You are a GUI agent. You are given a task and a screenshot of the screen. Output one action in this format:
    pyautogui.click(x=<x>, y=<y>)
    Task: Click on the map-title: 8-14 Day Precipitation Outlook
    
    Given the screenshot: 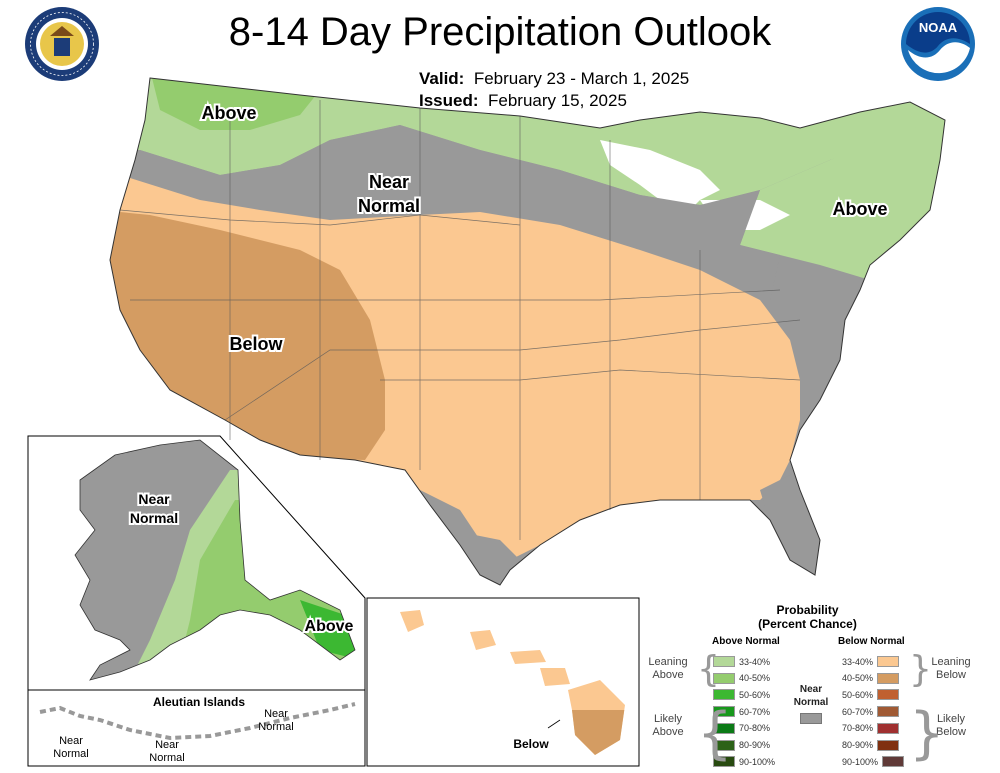 What is the action you would take?
    pyautogui.click(x=500, y=32)
    